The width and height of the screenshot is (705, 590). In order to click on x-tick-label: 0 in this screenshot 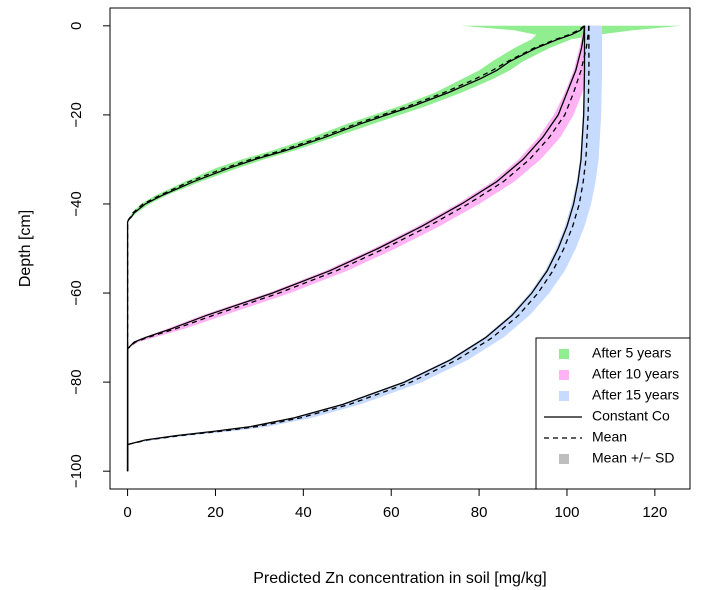, I will do `click(127, 512)`.